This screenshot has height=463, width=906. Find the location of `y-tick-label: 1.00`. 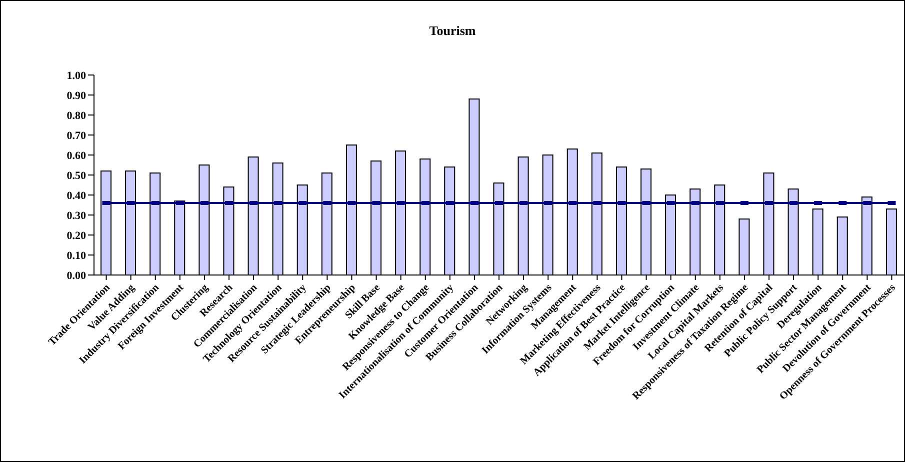

y-tick-label: 1.00 is located at coordinates (76, 76).